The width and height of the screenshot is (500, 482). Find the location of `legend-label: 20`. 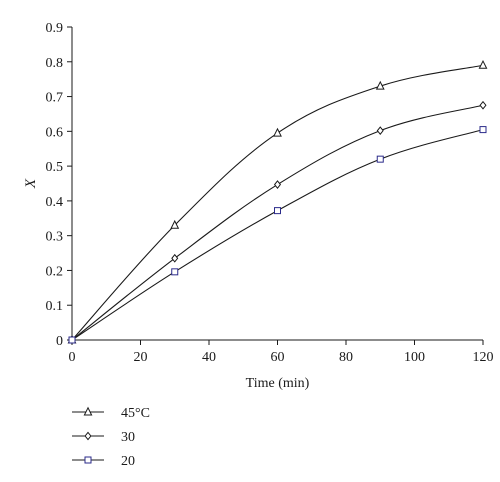

legend-label: 20 is located at coordinates (128, 461).